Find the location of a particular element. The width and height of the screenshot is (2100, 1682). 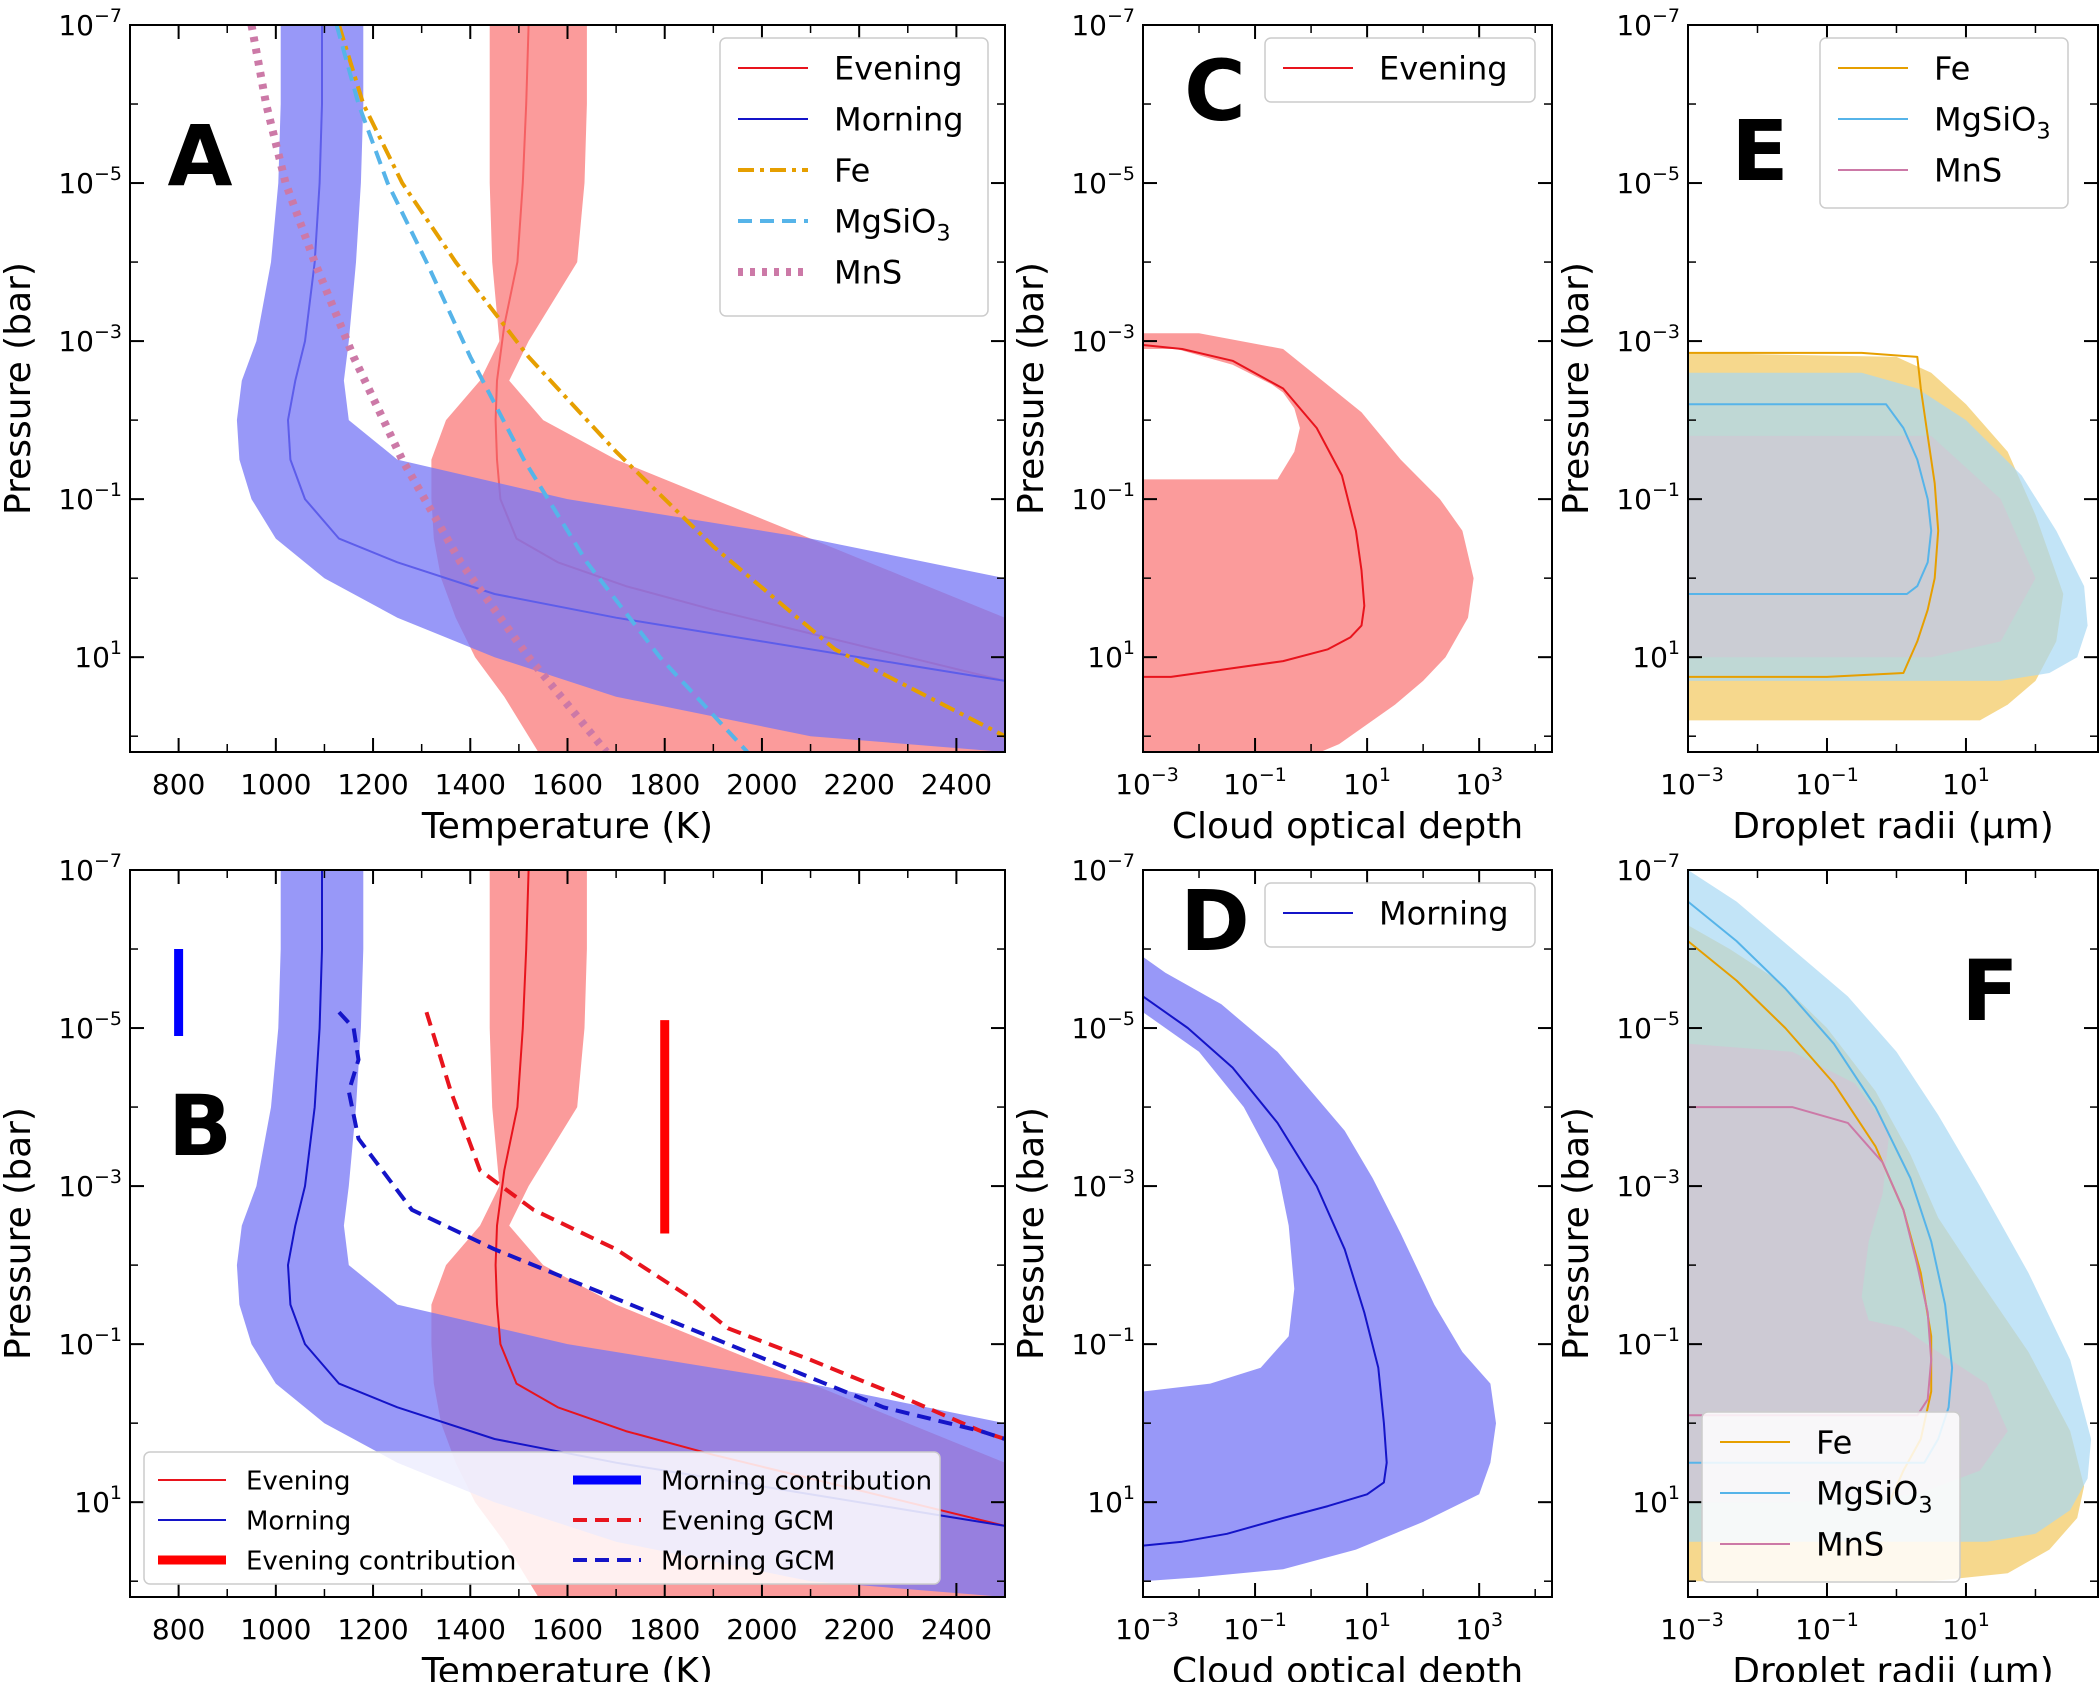

legend-label: Evening contribution is located at coordinates (381, 1561).